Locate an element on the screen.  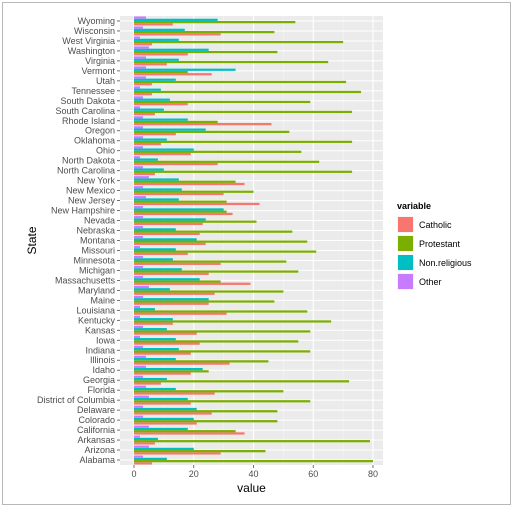
y-tick-label: North Carolina is located at coordinates (86, 171).